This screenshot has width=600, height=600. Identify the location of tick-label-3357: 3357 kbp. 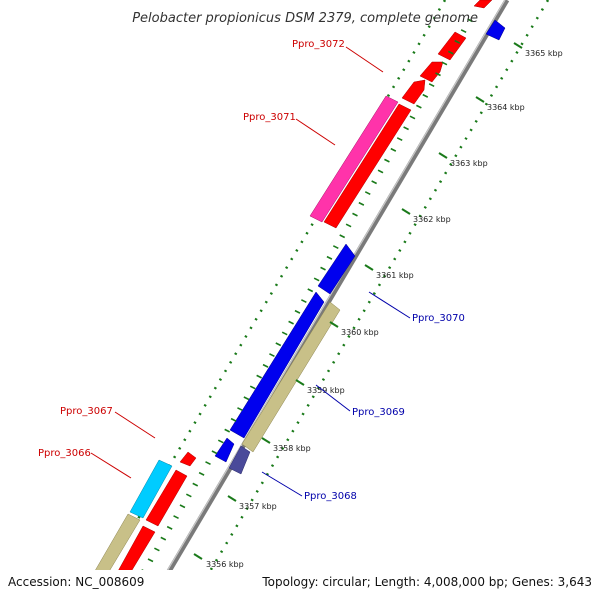
(258, 506).